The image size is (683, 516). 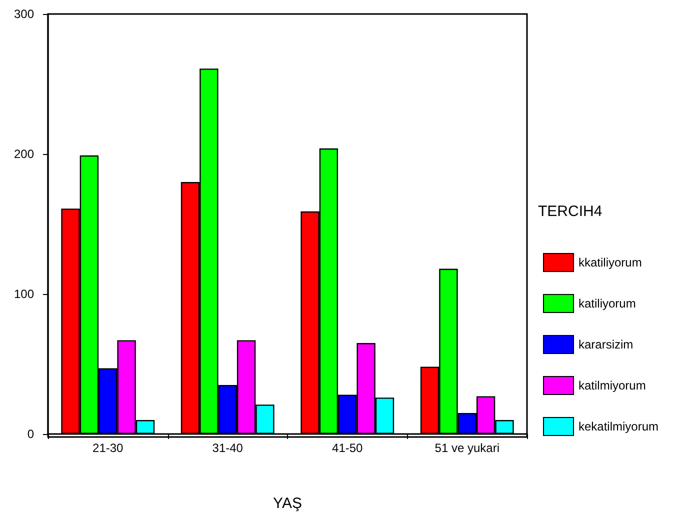 I want to click on y-tick-label: 0, so click(x=30, y=434).